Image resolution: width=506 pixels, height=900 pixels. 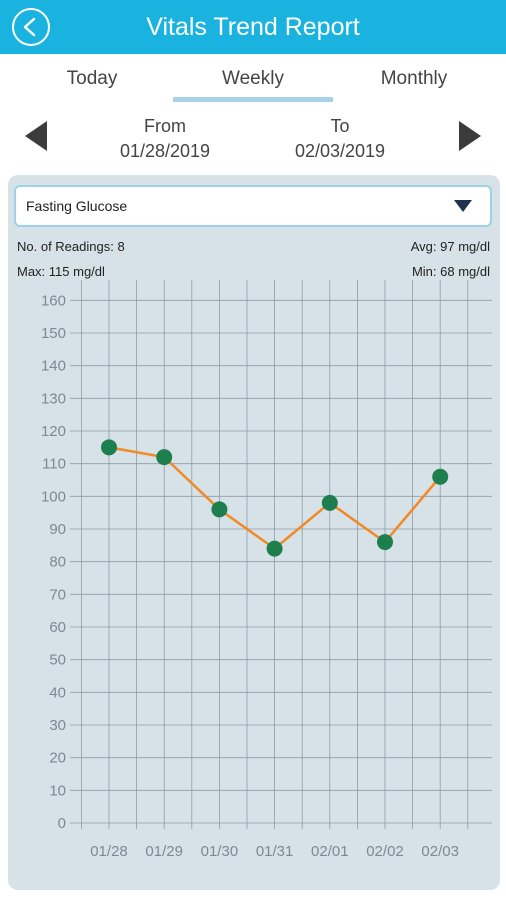 What do you see at coordinates (414, 78) in the screenshot?
I see `tab-monthly: Monthly` at bounding box center [414, 78].